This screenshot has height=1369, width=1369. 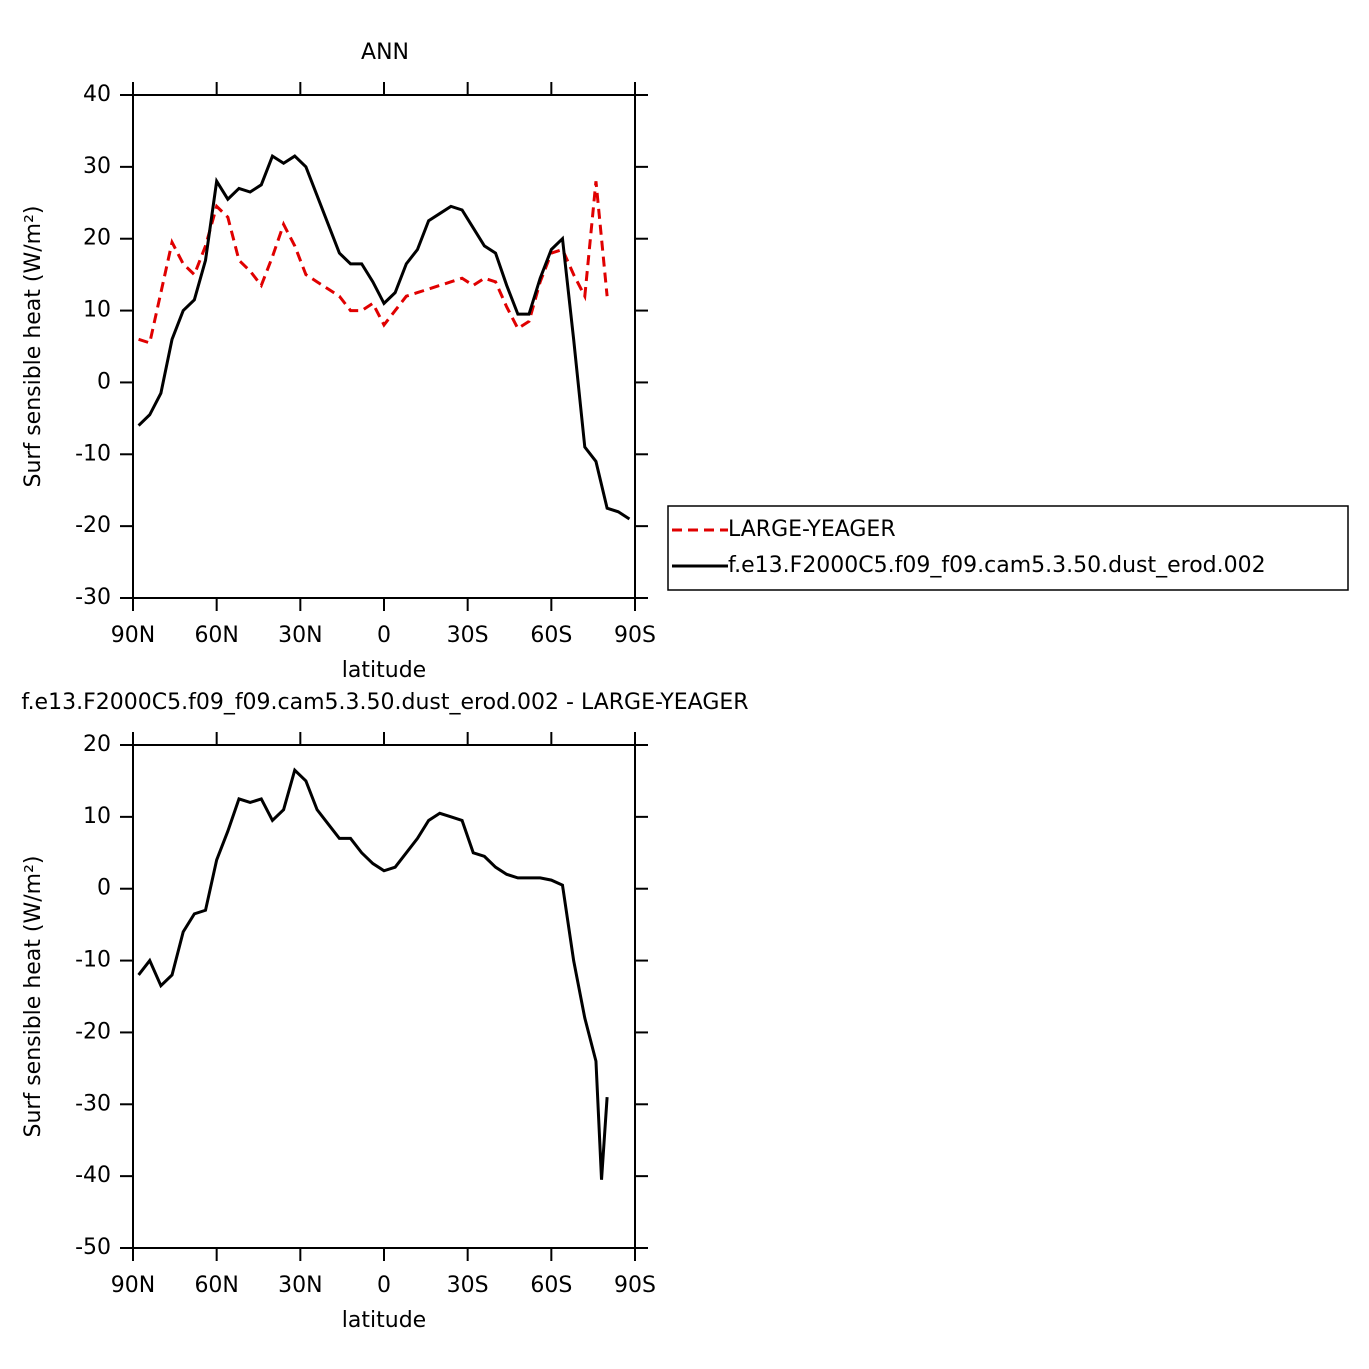 I want to click on chart-title: ANN, so click(x=385, y=52).